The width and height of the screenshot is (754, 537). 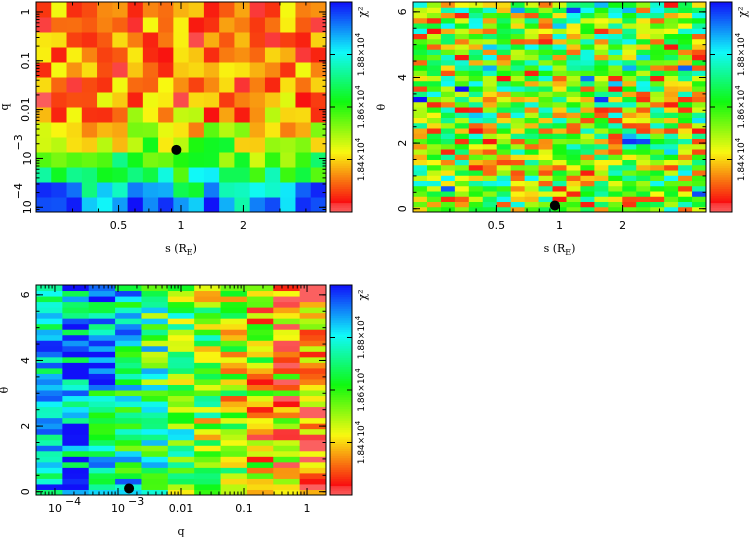 I want to click on y-tick-label: 6, so click(x=402, y=11).